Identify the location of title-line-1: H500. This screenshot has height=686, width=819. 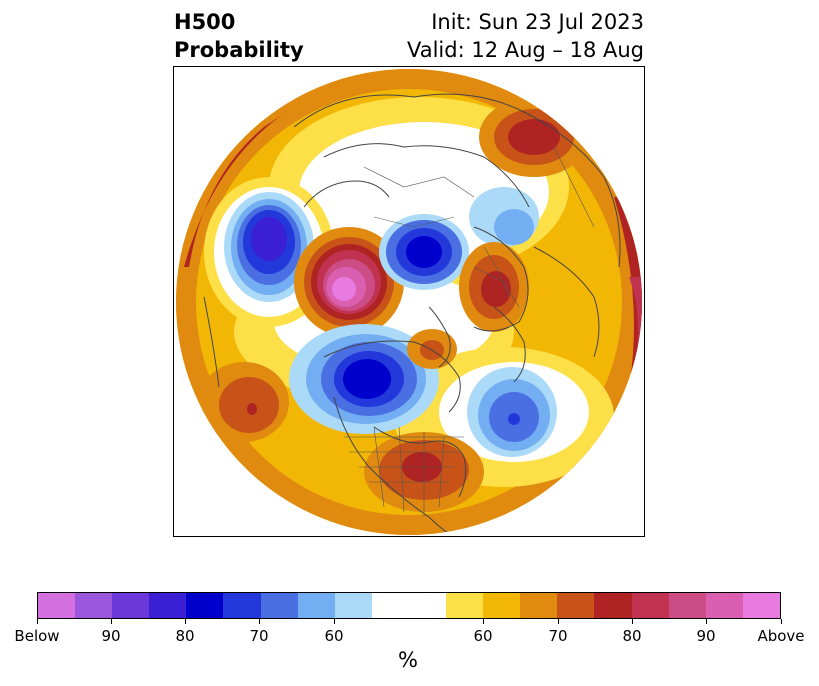
(205, 22).